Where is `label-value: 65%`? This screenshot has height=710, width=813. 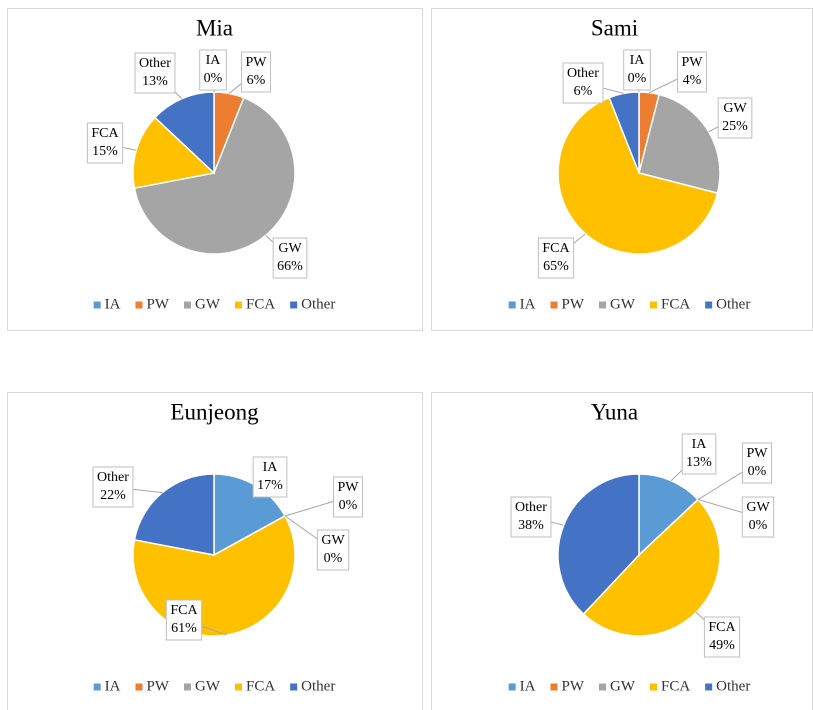
label-value: 65% is located at coordinates (556, 266).